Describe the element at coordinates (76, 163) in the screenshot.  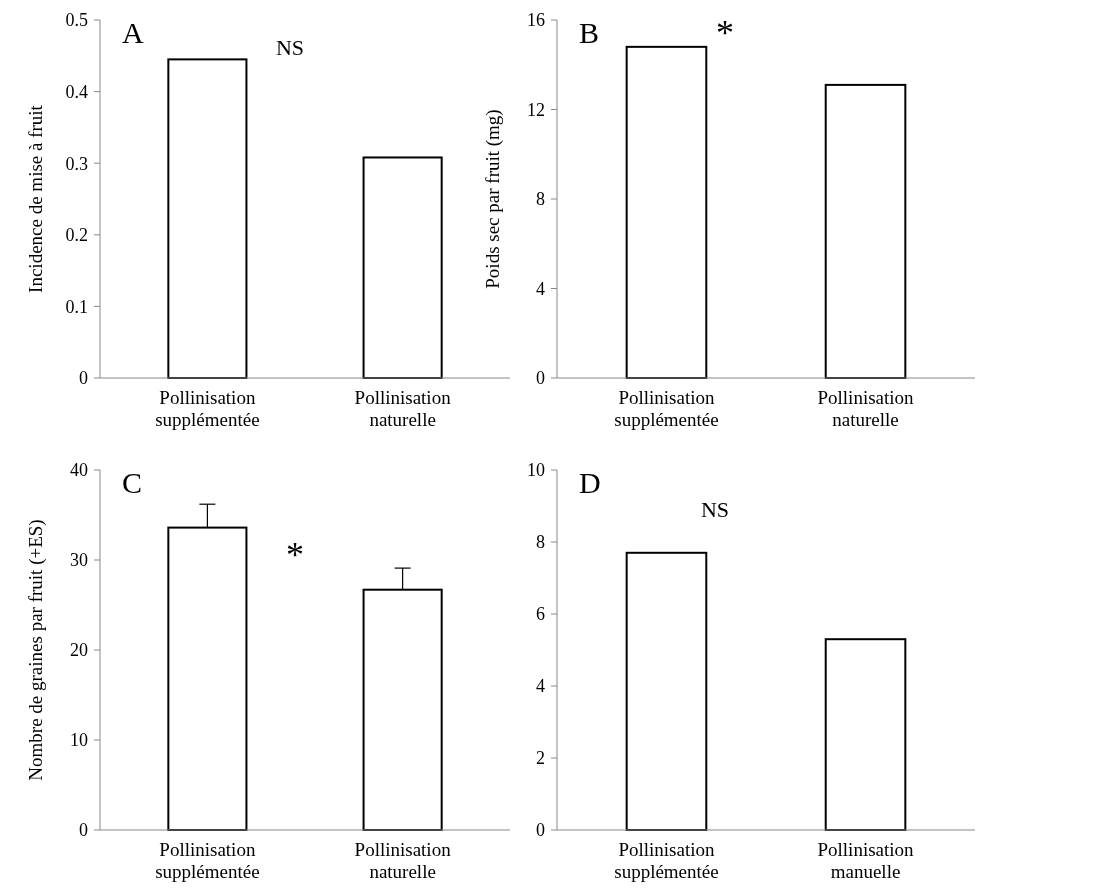
I see `y-tick-label: 0.3` at that location.